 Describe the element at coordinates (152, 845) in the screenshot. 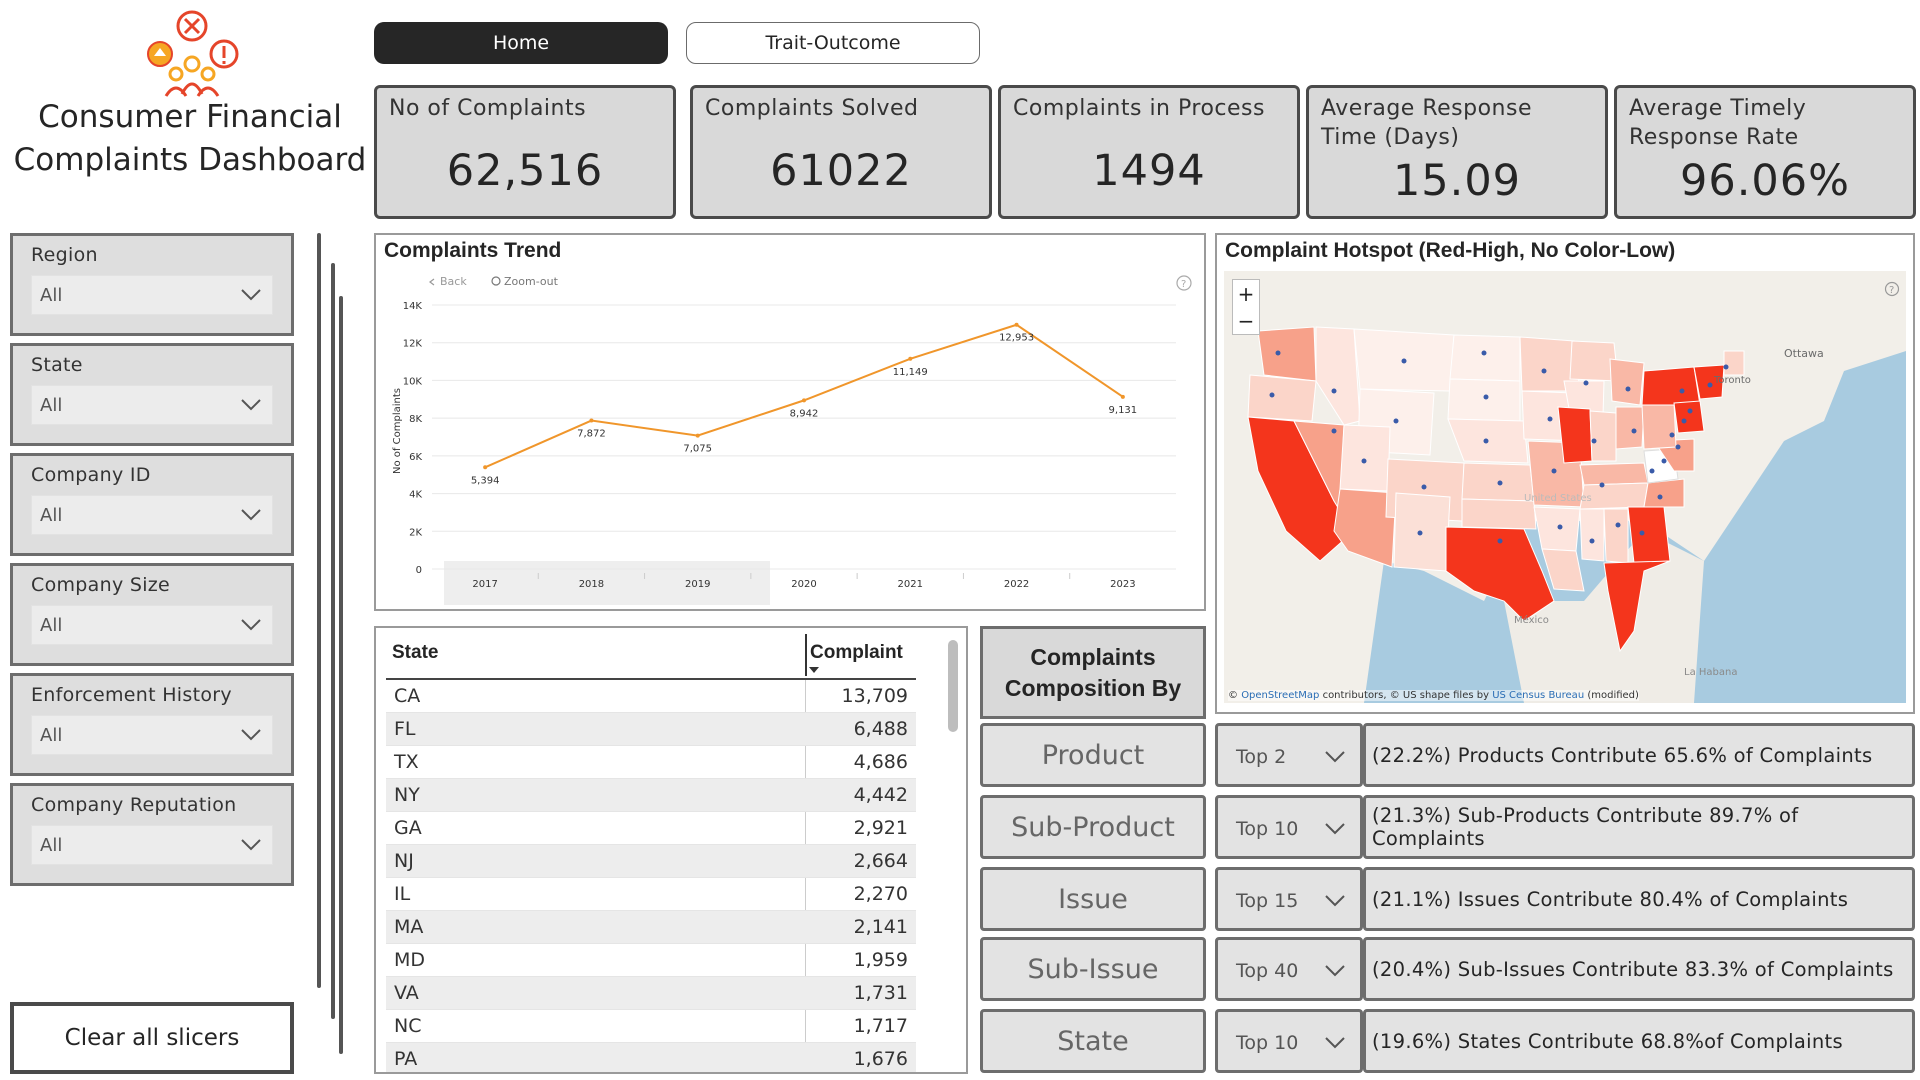

I see `company-reputation-dropdown: All` at that location.